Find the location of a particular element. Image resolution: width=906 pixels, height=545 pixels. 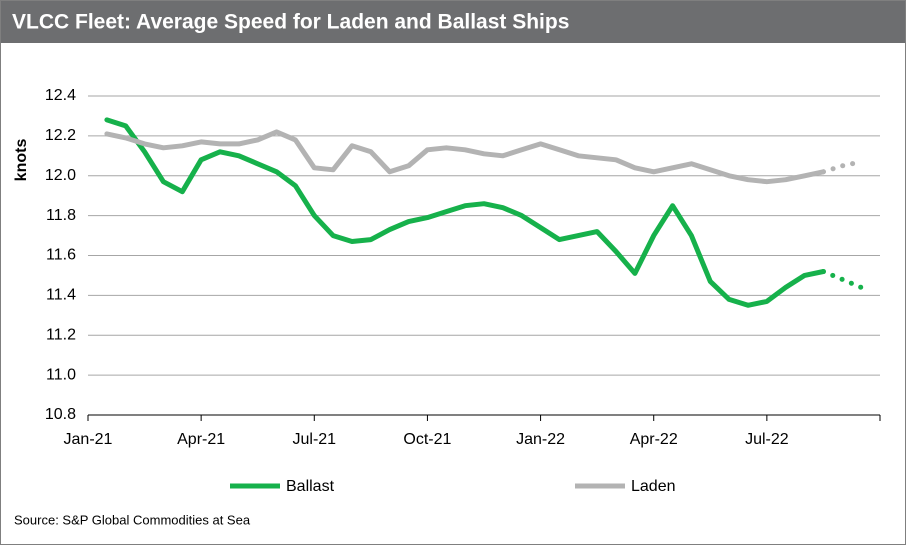

y-tick-label: 11.4 is located at coordinates (61, 295).